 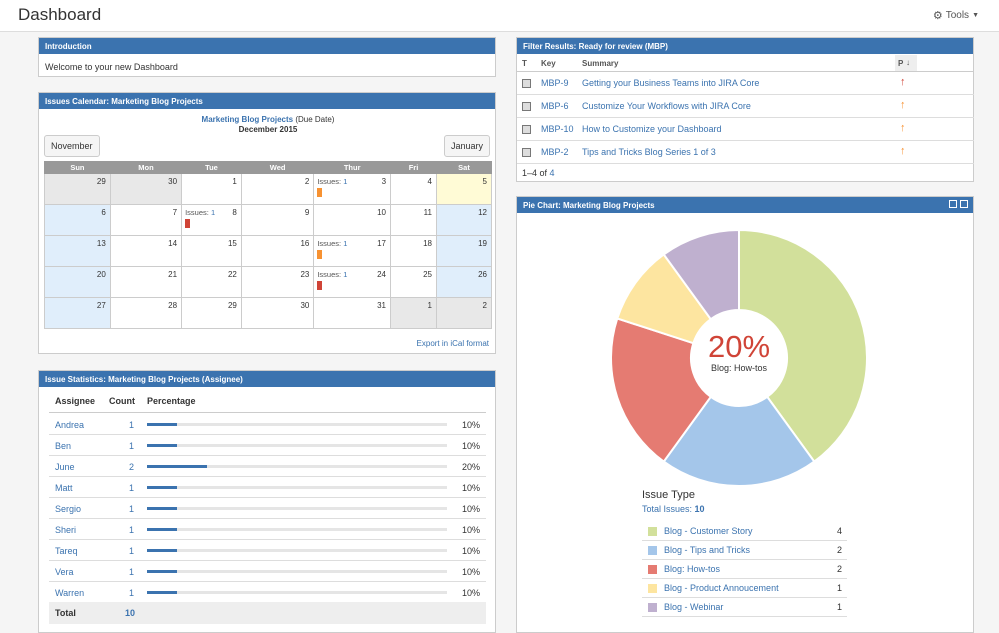 What do you see at coordinates (721, 588) in the screenshot?
I see `legend-label-link: Blog - Product Annoucement` at bounding box center [721, 588].